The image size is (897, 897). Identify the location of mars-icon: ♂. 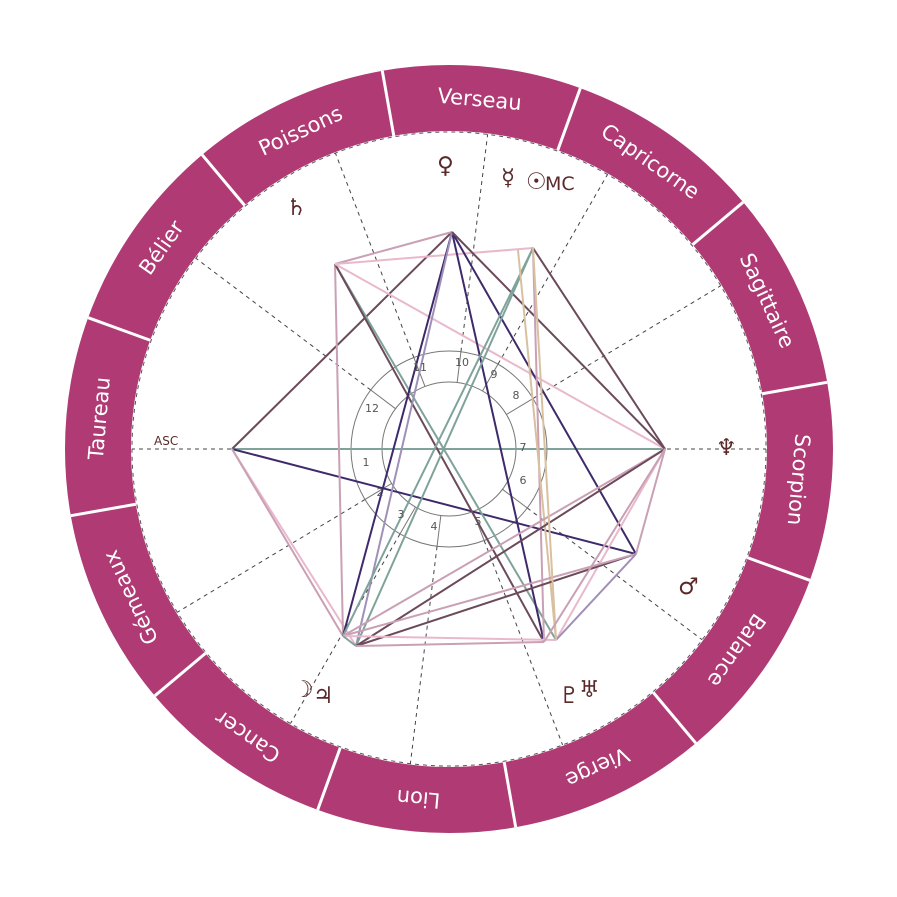
(688, 587).